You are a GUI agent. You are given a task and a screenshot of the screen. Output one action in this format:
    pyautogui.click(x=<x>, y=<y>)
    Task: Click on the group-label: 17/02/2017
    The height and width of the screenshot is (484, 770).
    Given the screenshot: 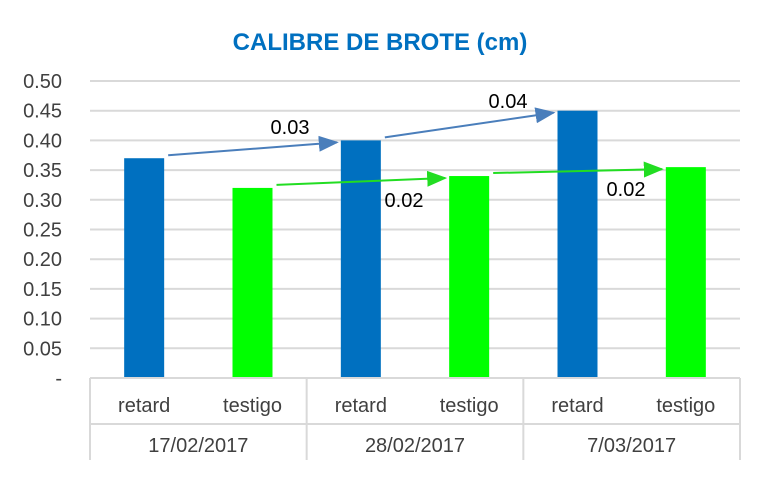 What is the action you would take?
    pyautogui.click(x=198, y=446)
    